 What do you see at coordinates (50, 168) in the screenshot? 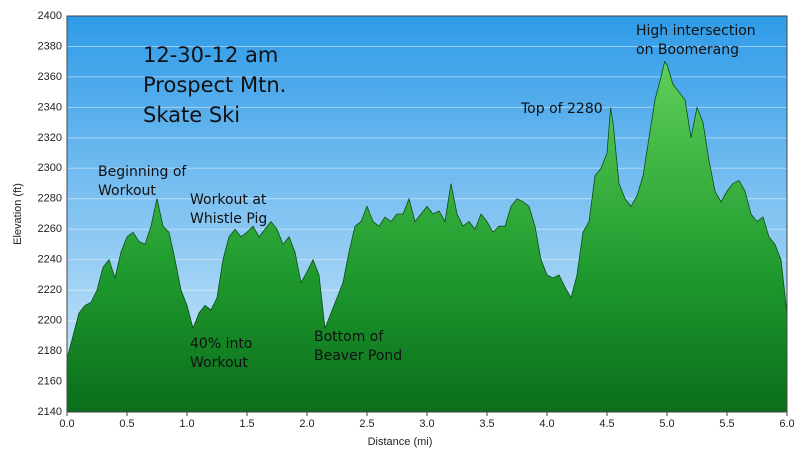
I see `y-tick-label: 2300` at bounding box center [50, 168].